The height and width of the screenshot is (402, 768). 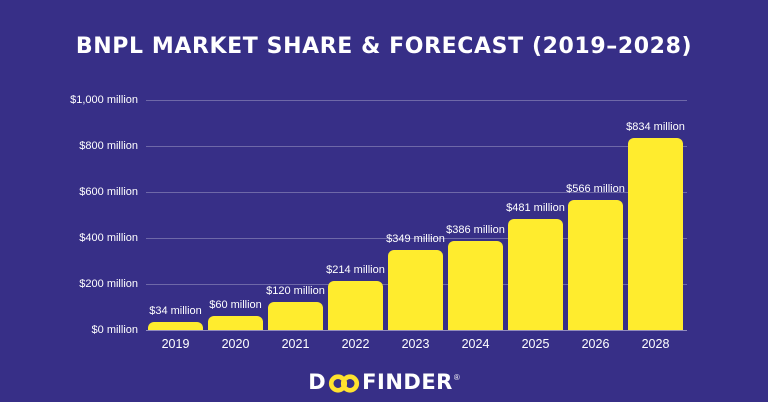 What do you see at coordinates (108, 284) in the screenshot?
I see `y-tick-label: $200 million` at bounding box center [108, 284].